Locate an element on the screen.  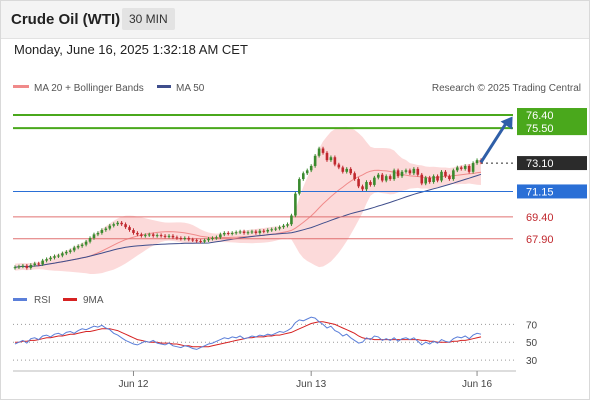
ma50-legend-label: MA 50 is located at coordinates (190, 88).